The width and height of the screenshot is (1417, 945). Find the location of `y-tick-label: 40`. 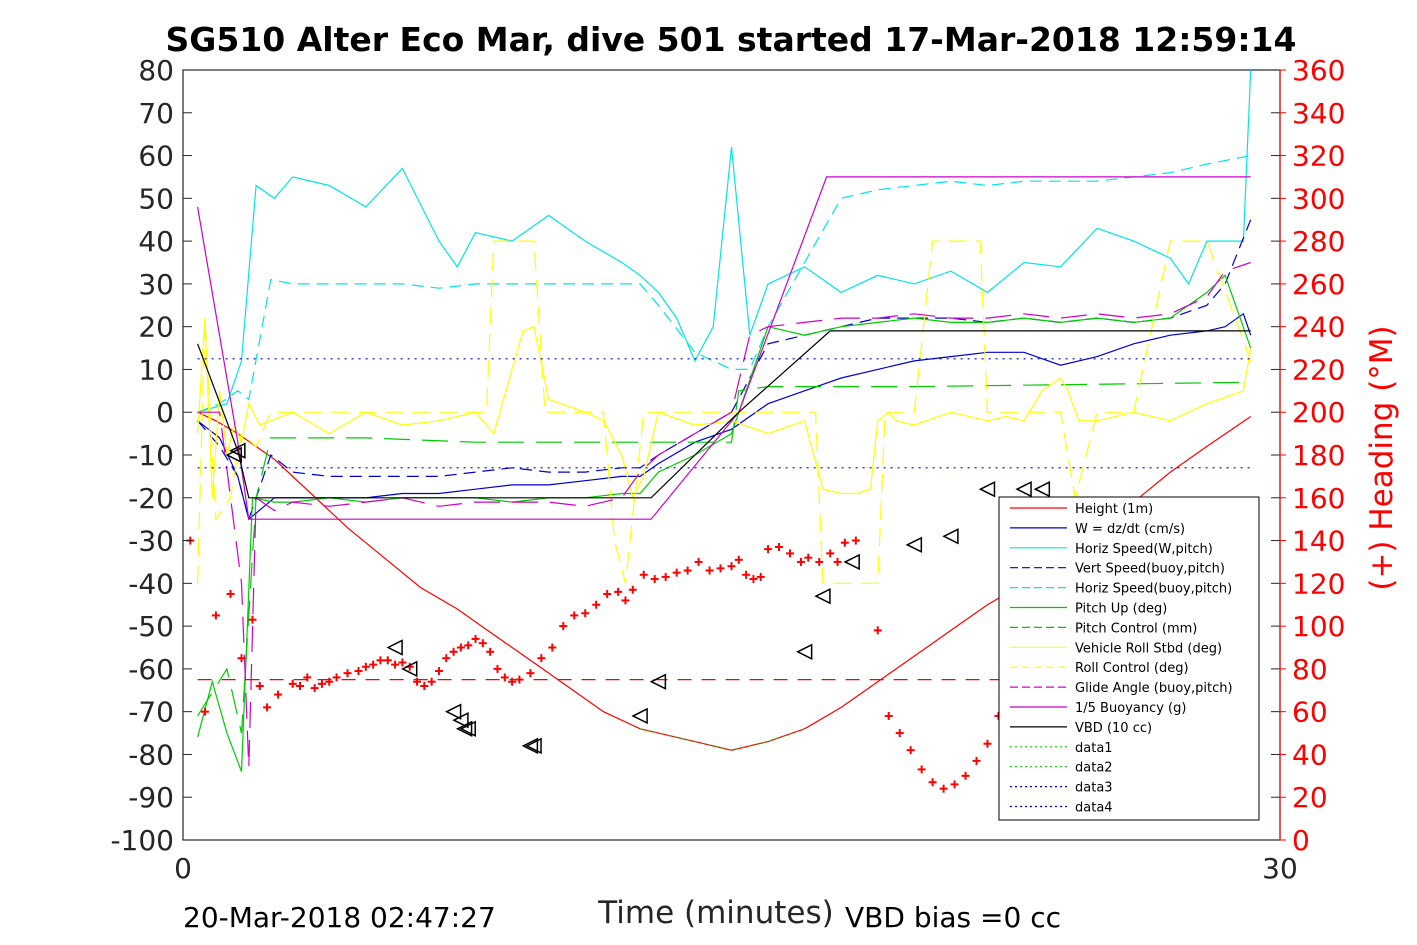

y-tick-label: 40 is located at coordinates (156, 241).